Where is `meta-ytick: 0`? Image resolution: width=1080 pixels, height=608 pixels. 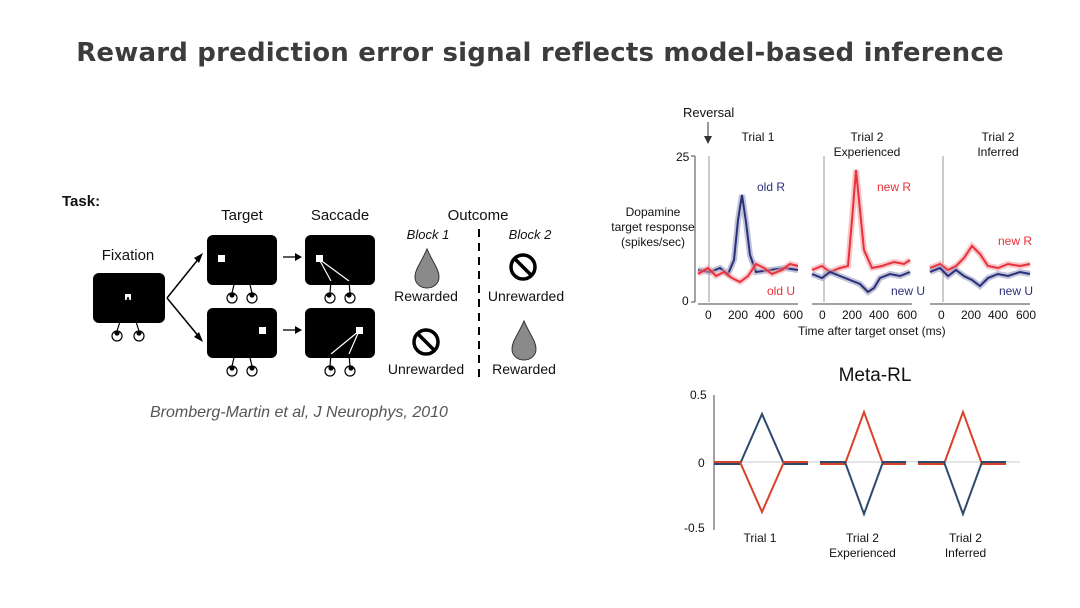 meta-ytick: 0 is located at coordinates (701, 463).